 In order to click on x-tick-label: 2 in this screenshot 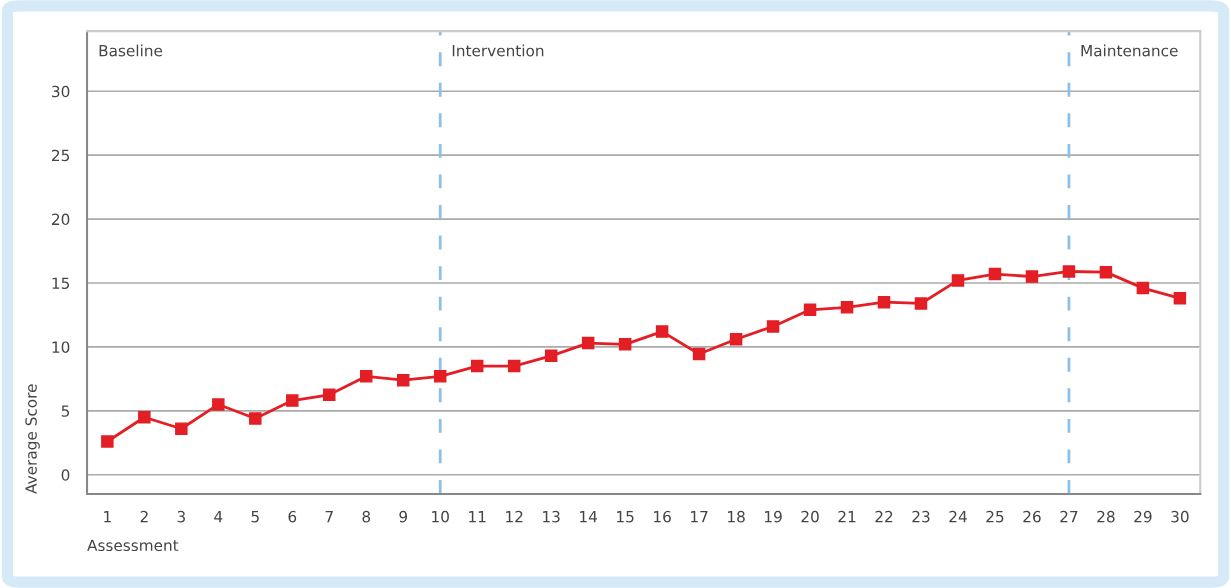, I will do `click(144, 516)`.